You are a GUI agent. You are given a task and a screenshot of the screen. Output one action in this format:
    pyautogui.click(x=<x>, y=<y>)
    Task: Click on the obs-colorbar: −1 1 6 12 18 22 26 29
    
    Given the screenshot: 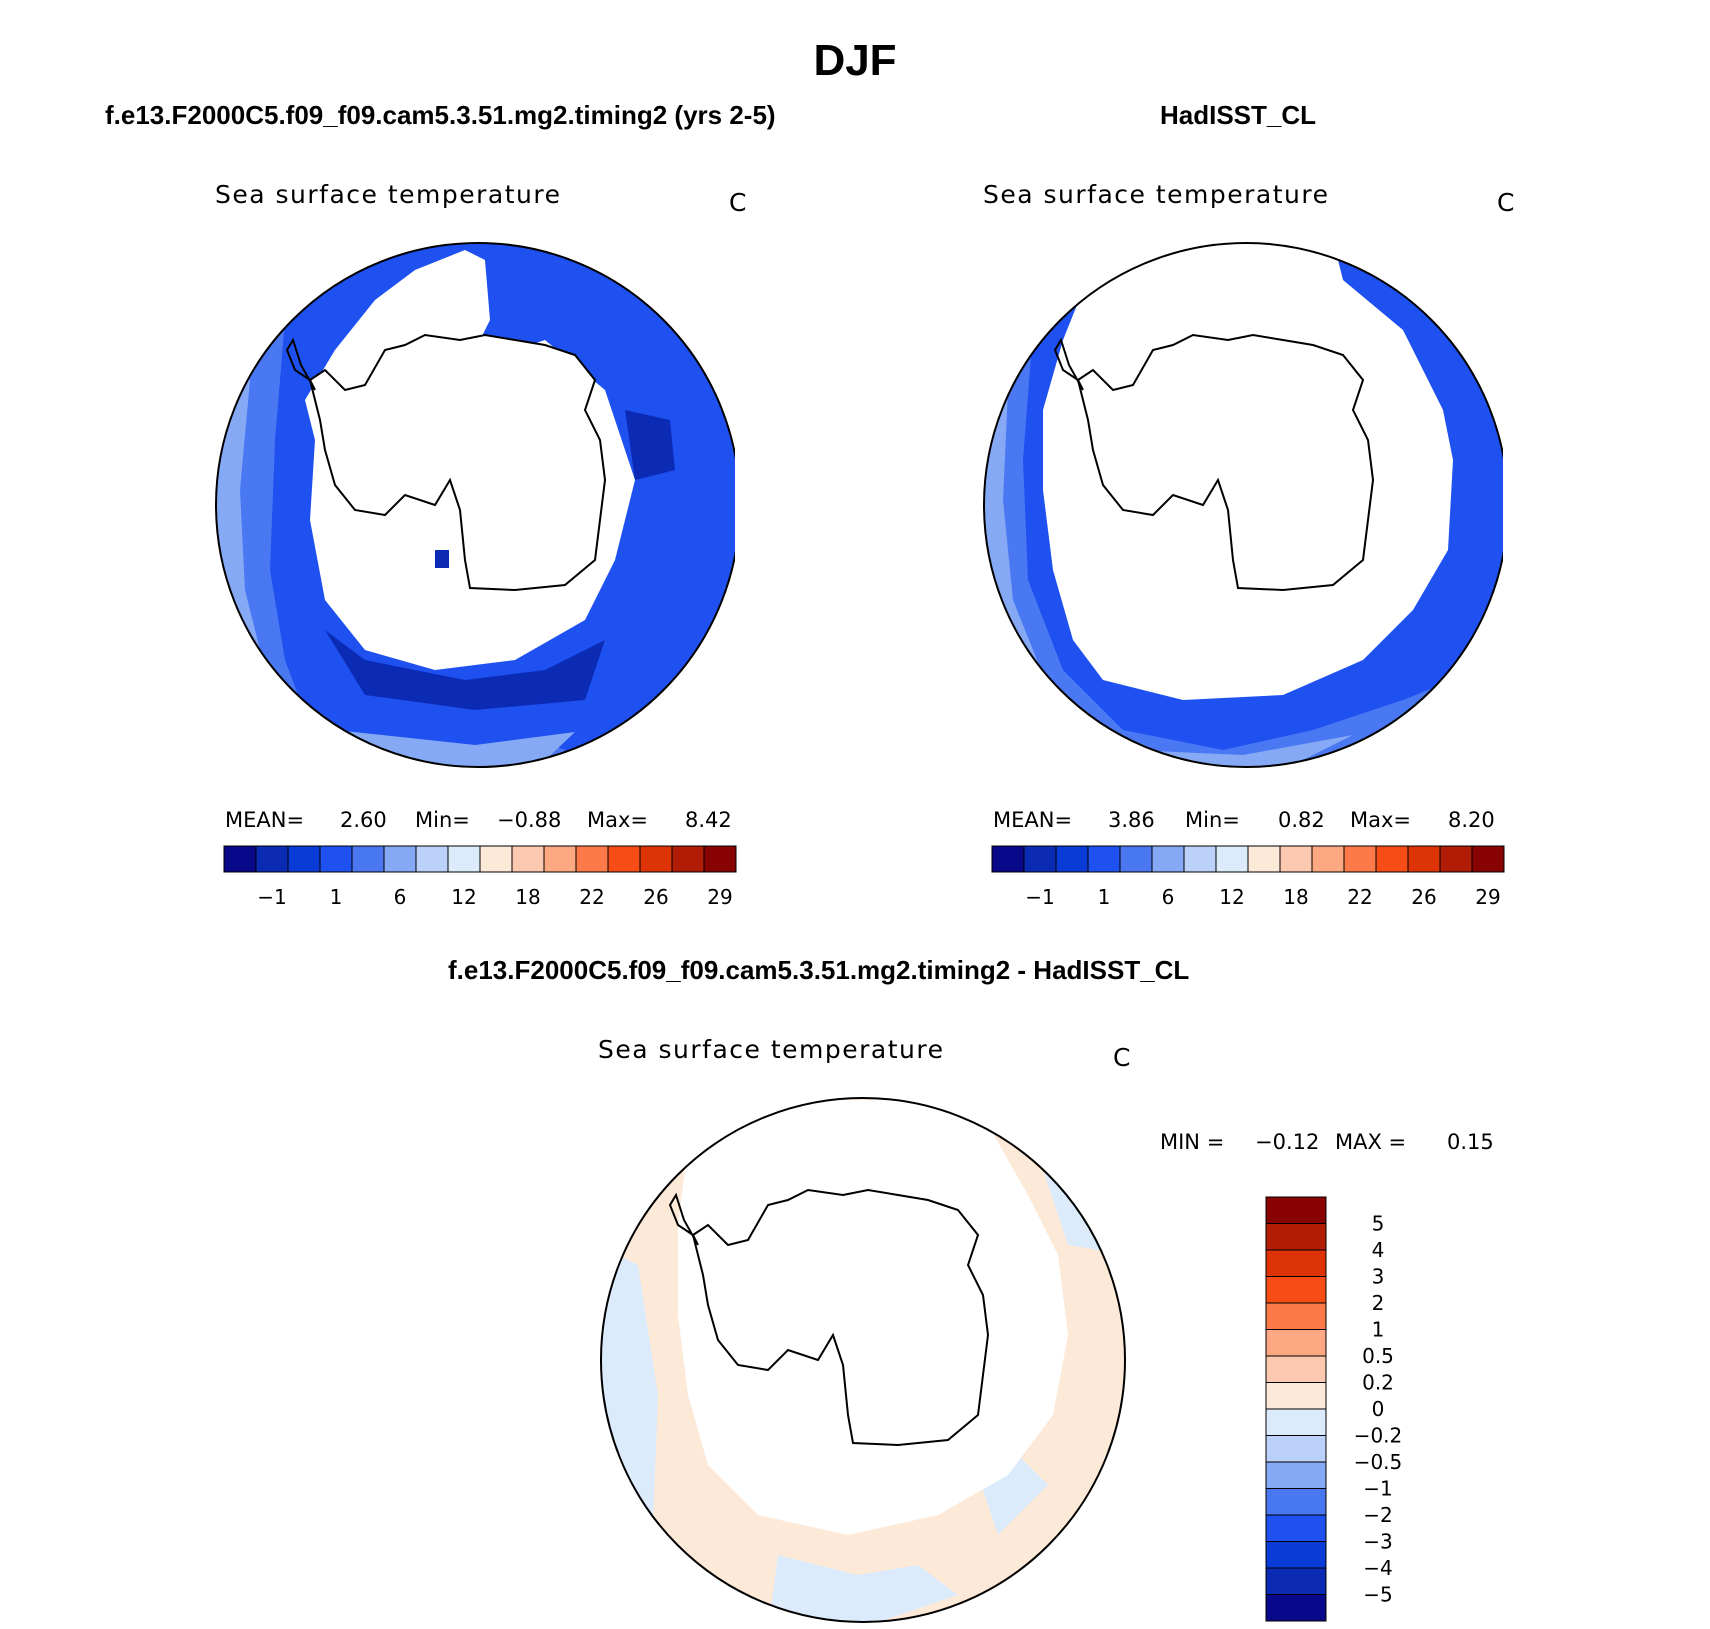 What is the action you would take?
    pyautogui.click(x=1248, y=877)
    